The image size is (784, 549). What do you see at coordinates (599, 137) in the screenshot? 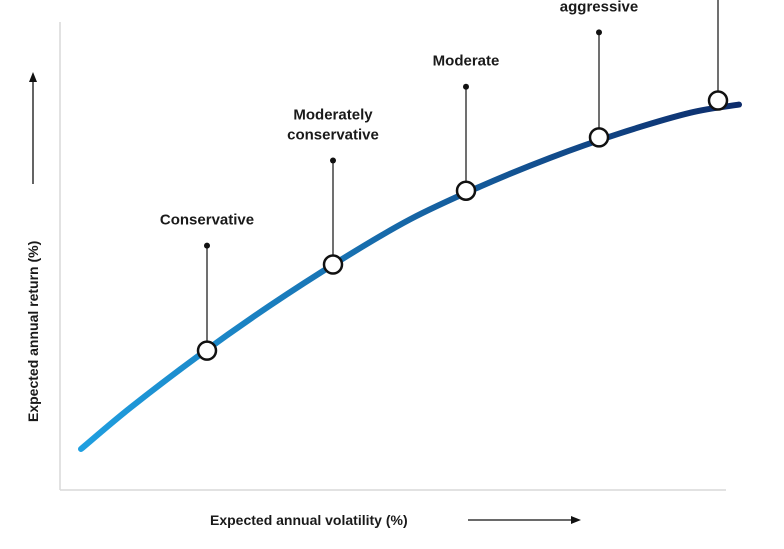
I see `point-marker-moderately-aggressive` at bounding box center [599, 137].